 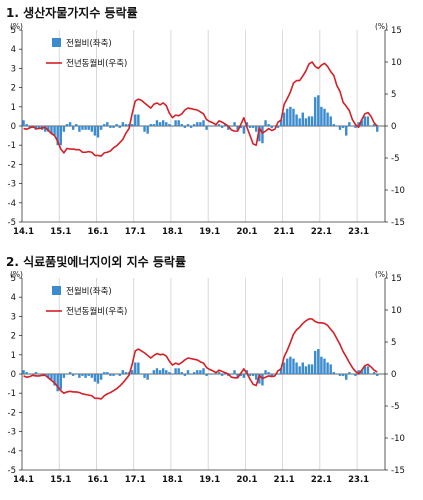 I want to click on chart-1-title: 1. 생산자물가지수 등락률, so click(x=72, y=13).